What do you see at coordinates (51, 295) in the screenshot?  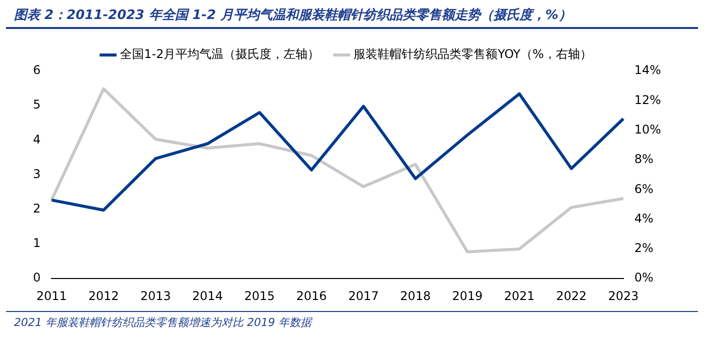 I see `x-tick-label: 2011` at bounding box center [51, 295].